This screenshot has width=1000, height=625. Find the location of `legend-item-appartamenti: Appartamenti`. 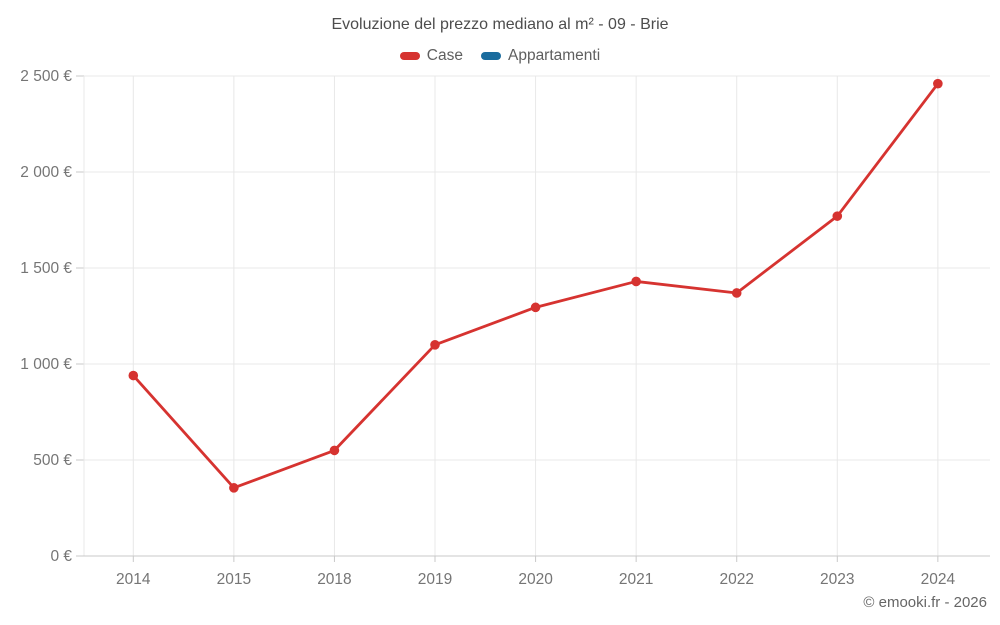

legend-item-appartamenti: Appartamenti is located at coordinates (540, 56).